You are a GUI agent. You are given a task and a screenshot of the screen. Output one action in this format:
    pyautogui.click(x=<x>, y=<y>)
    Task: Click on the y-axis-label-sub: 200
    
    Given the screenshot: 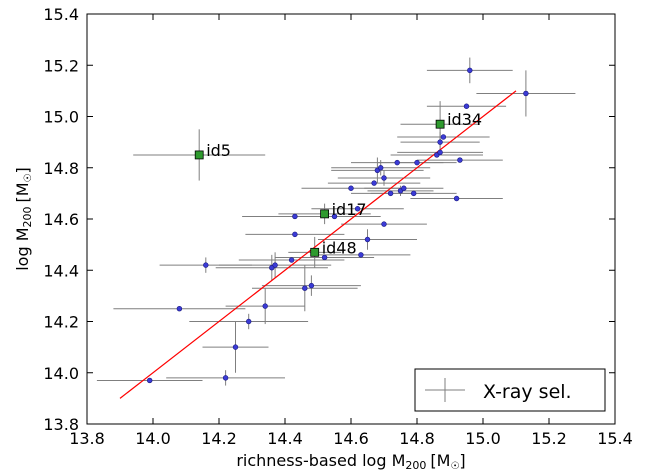 What is the action you would take?
    pyautogui.click(x=27, y=216)
    